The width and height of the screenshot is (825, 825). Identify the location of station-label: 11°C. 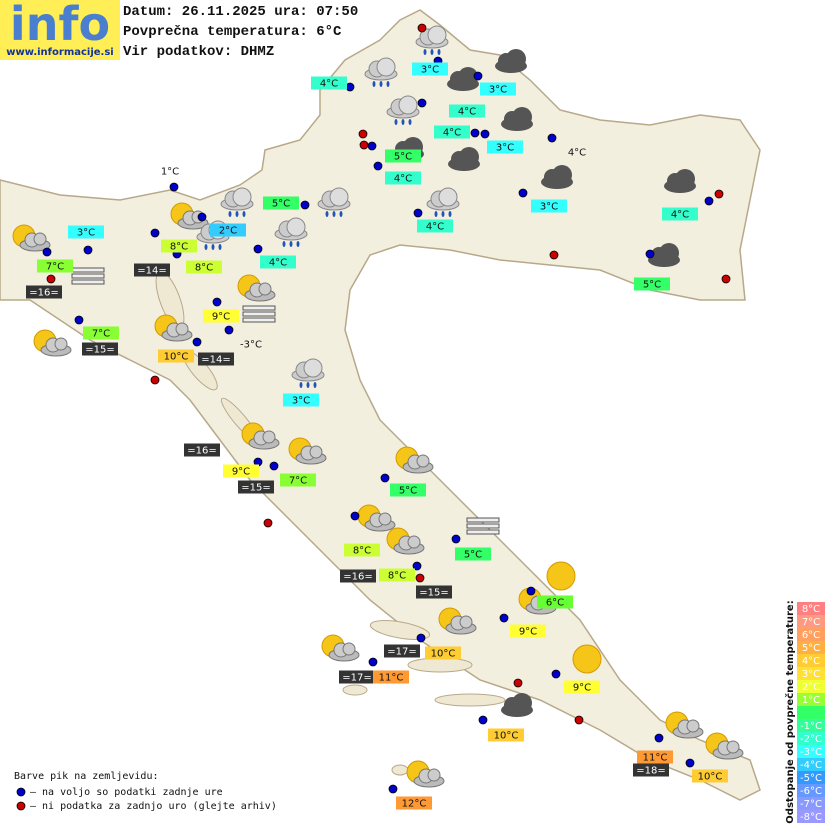
(655, 758).